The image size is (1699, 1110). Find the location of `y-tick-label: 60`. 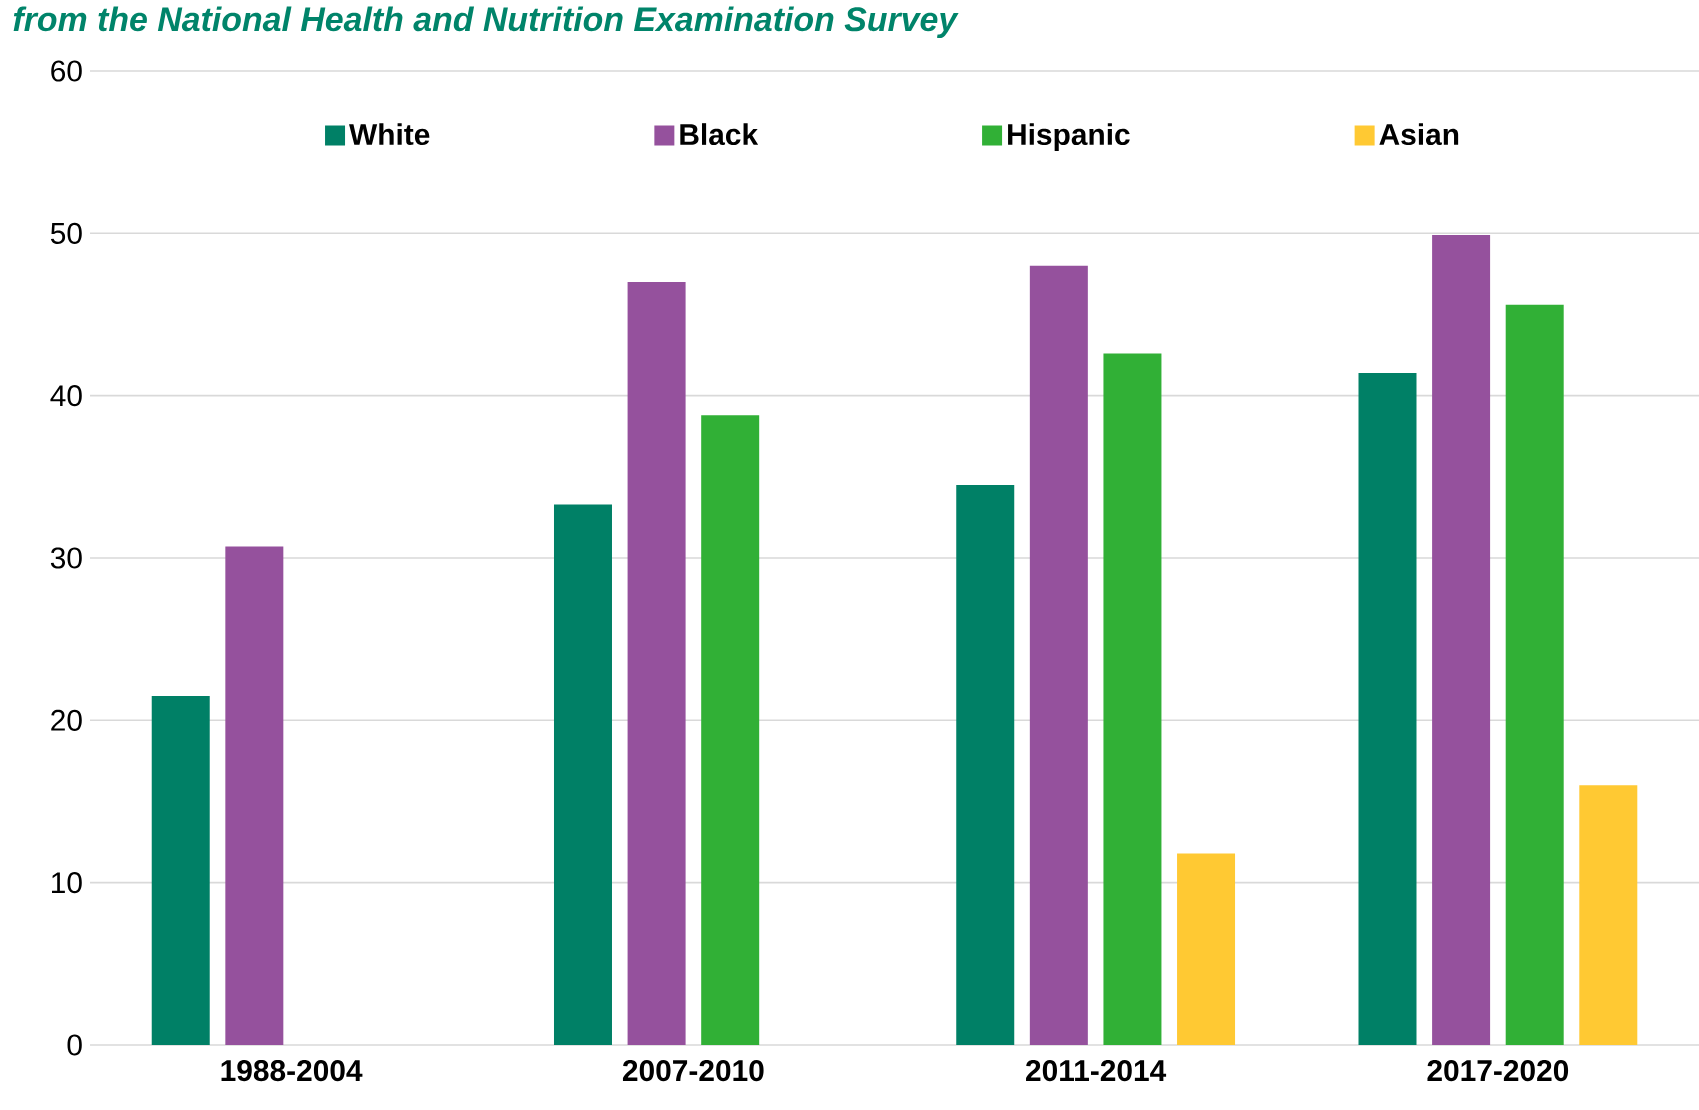

y-tick-label: 60 is located at coordinates (66, 71).